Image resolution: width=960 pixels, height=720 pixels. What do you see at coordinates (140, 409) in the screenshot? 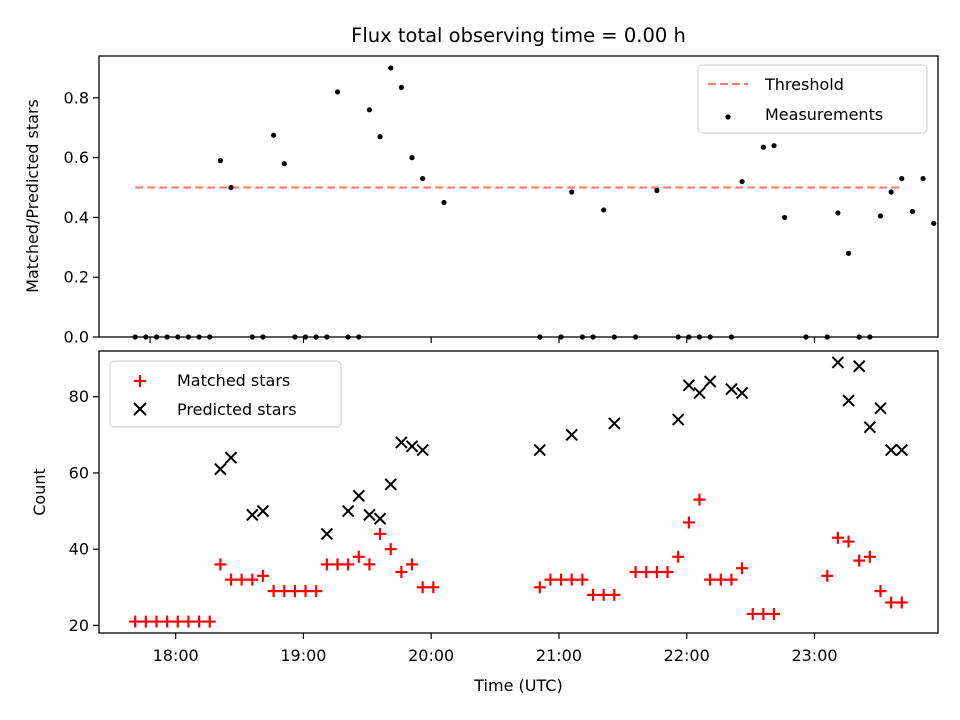
I see `predicted-stars-legend-swatch` at bounding box center [140, 409].